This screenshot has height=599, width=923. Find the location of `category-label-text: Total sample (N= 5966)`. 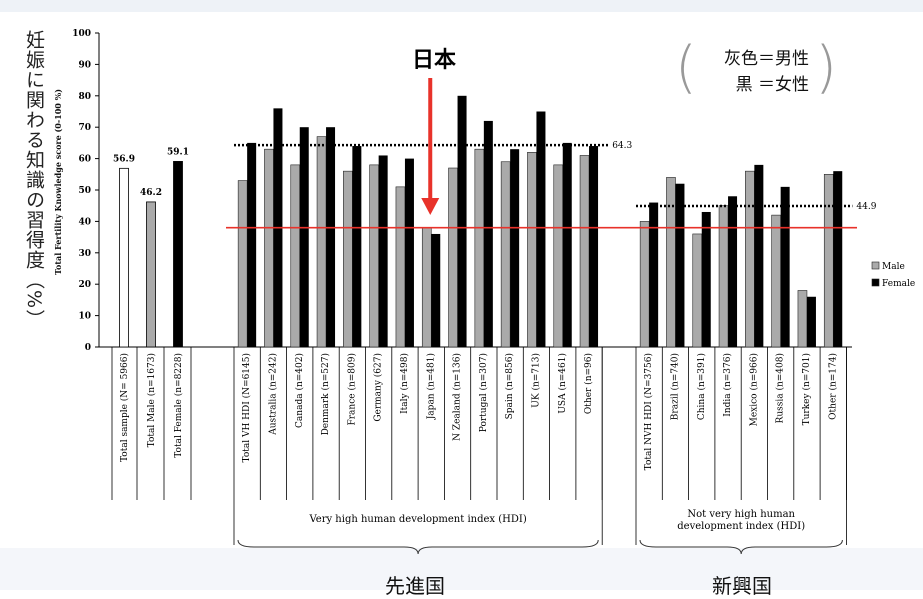

category-label-text: Total sample (N= 5966) is located at coordinates (124, 407).